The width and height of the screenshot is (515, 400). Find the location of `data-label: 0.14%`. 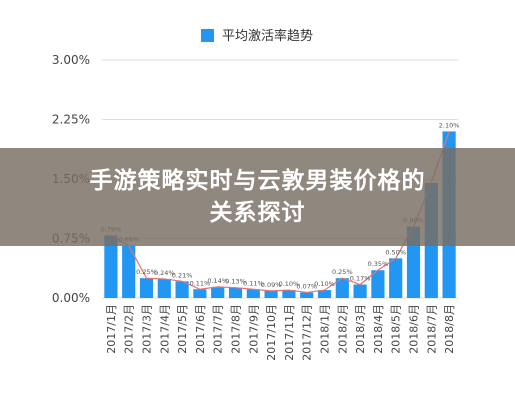

data-label: 0.14% is located at coordinates (217, 281).